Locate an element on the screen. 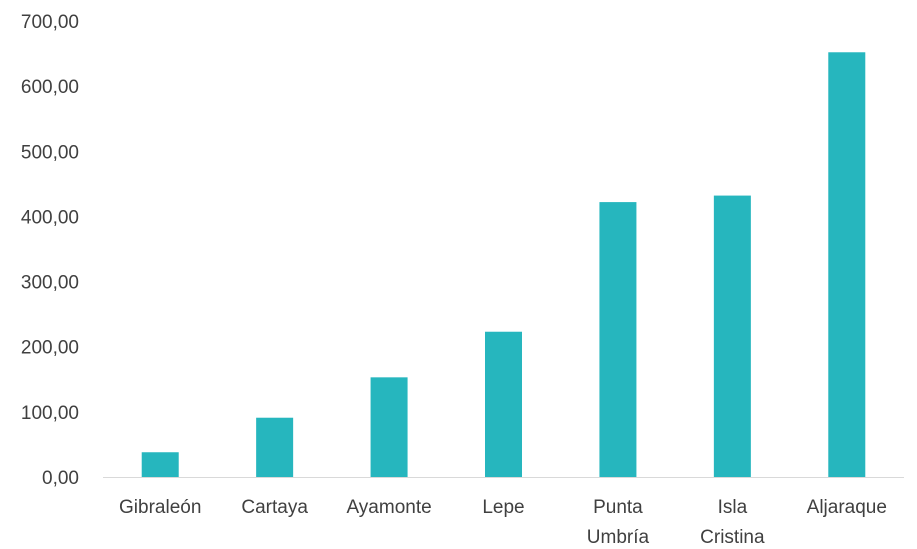 The width and height of the screenshot is (917, 549). y-tick-label: 300,00 is located at coordinates (50, 283).